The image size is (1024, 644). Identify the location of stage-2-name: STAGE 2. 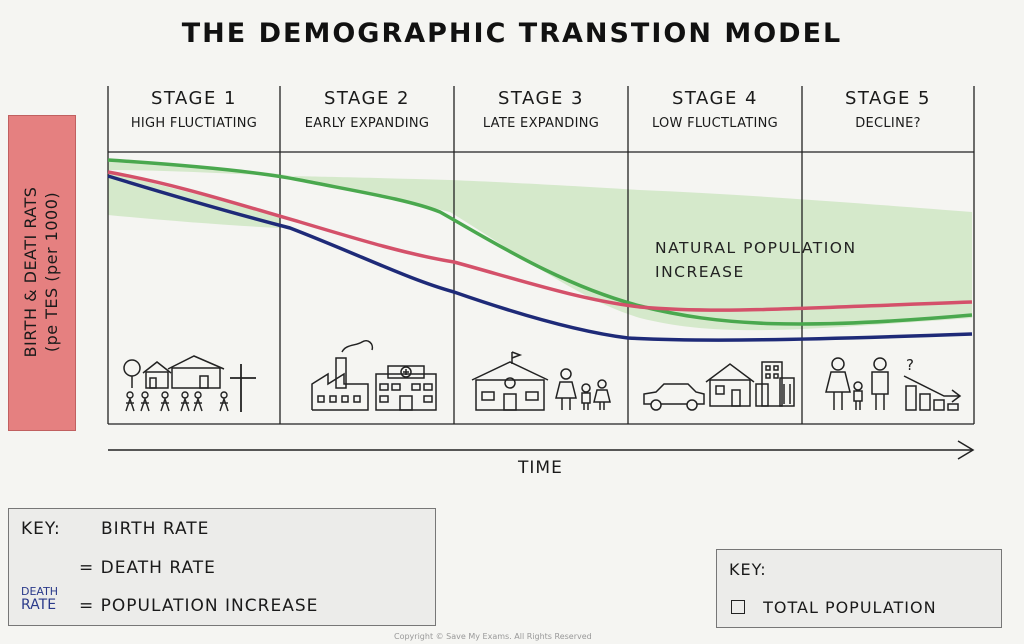
(366, 98).